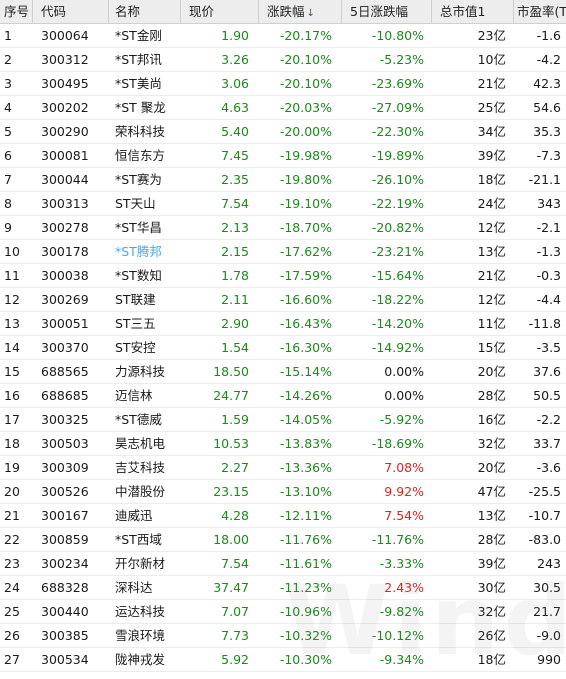 The image size is (566, 679). Describe the element at coordinates (12, 611) in the screenshot. I see `row-index: 25` at that location.